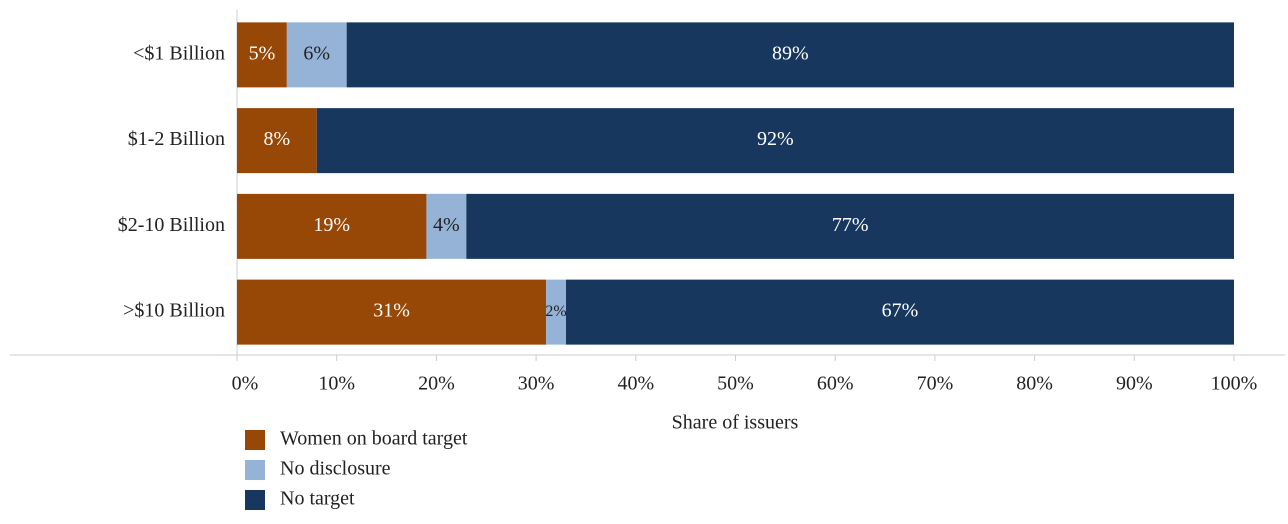 The image size is (1288, 524). I want to click on legend-label: Women on board target, so click(374, 439).